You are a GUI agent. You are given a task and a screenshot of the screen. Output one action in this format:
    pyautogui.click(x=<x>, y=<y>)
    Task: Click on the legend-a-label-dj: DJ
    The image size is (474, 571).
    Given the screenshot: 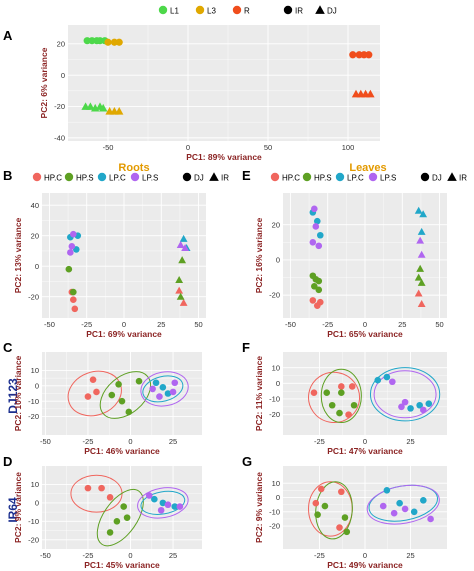 What is the action you would take?
    pyautogui.click(x=332, y=11)
    